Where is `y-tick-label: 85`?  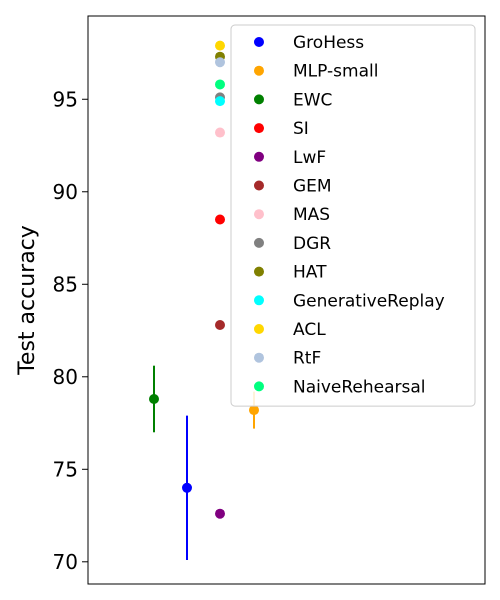 y-tick-label: 85 is located at coordinates (65, 284).